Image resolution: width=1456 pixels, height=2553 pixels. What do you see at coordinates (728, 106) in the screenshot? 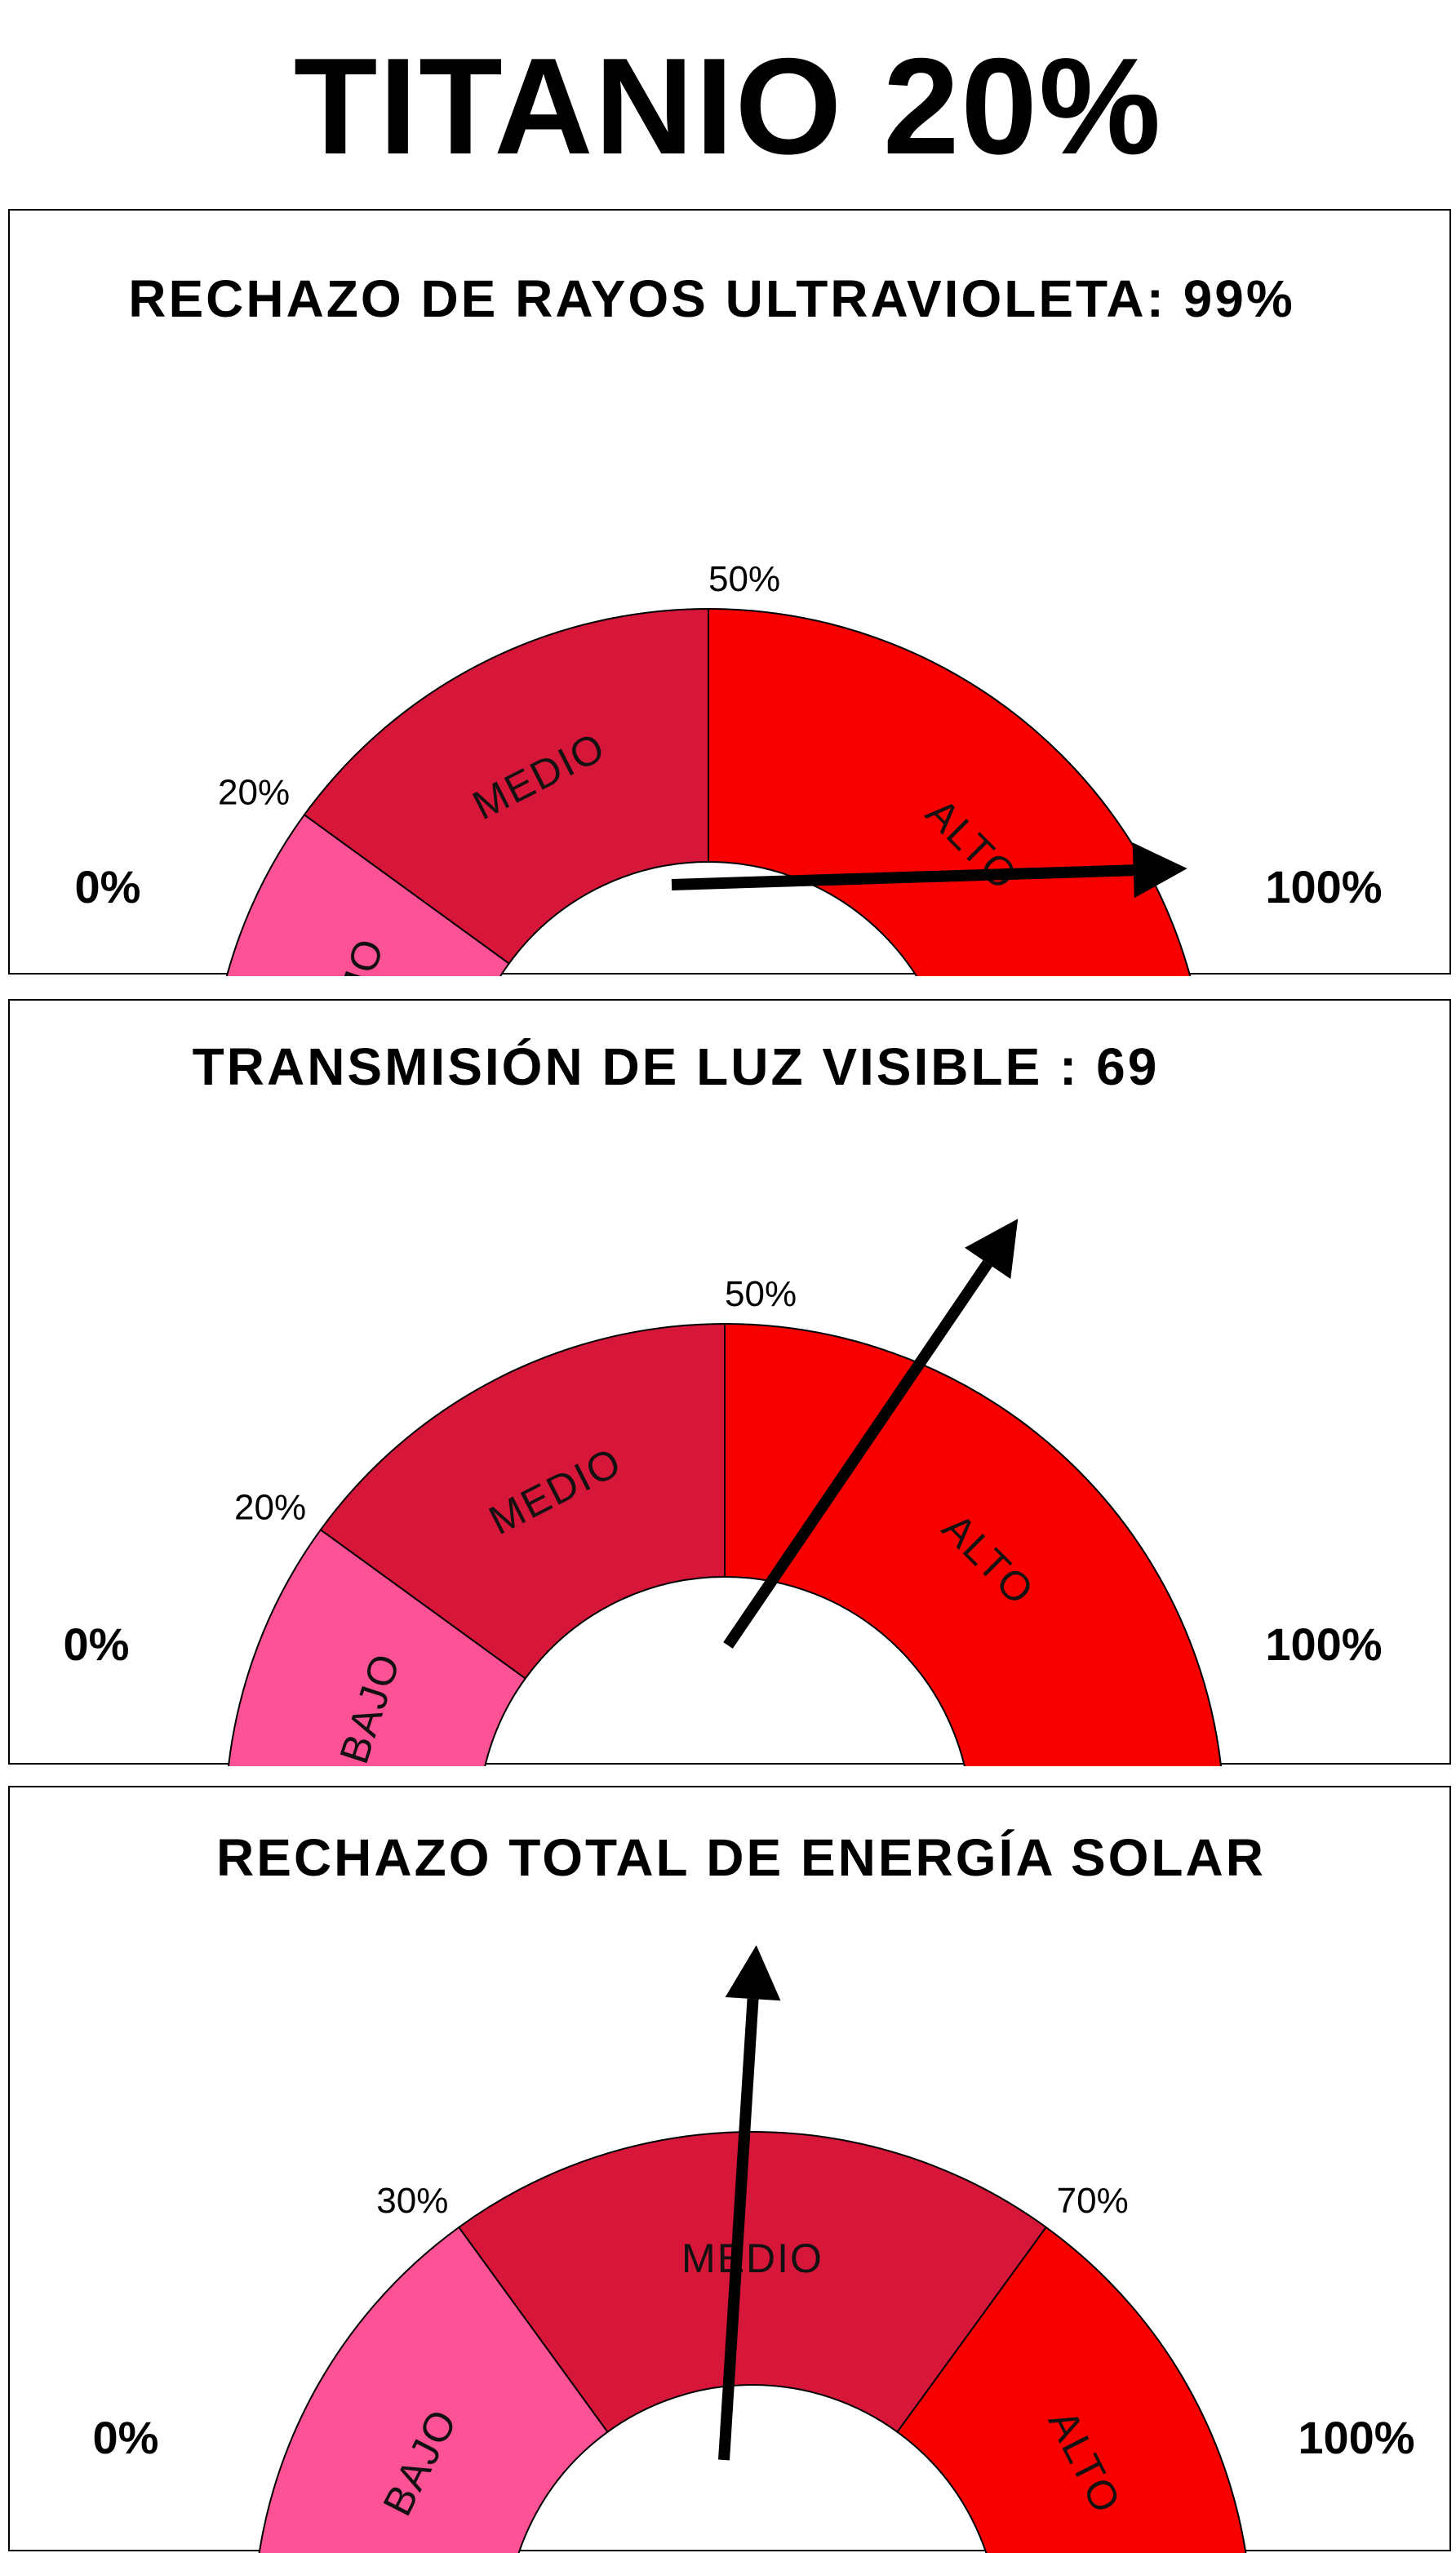
I see `page-title: TITANIO 20%` at bounding box center [728, 106].